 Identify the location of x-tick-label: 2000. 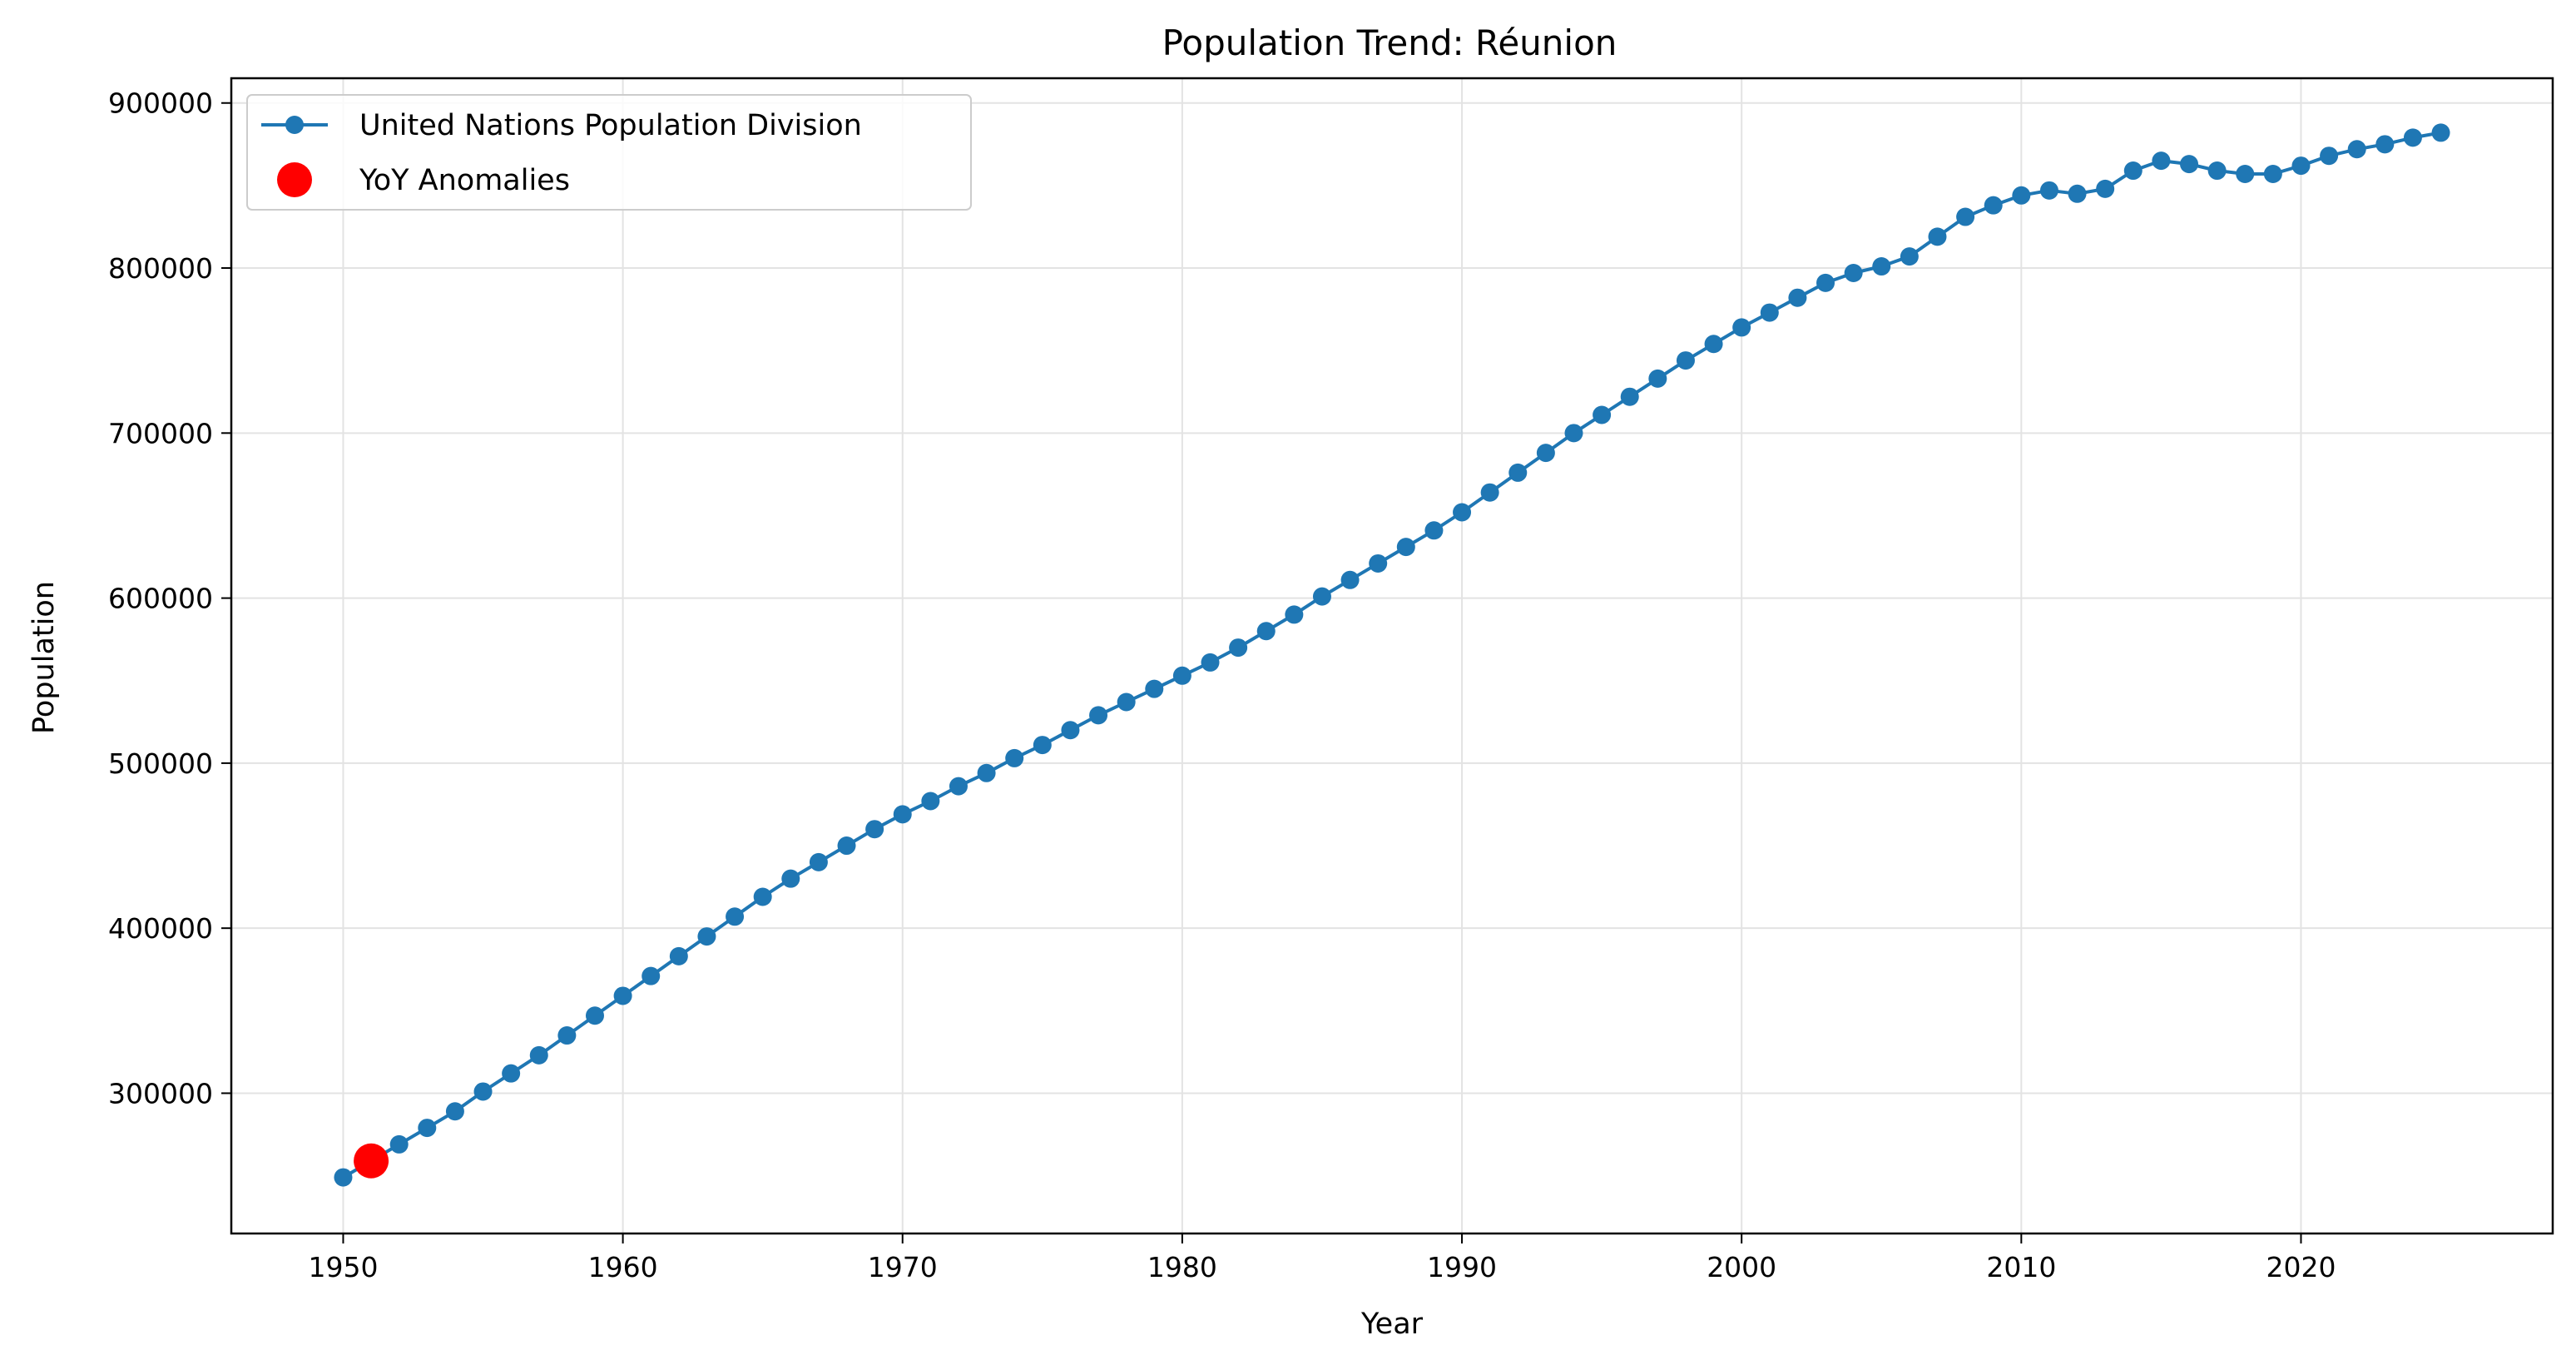
(1742, 1267).